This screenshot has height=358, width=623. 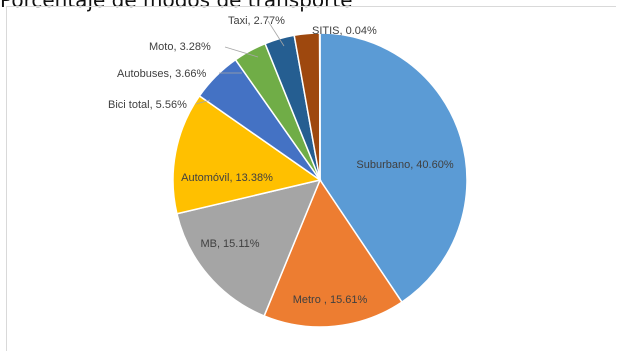 I want to click on pie-slice-metro, so click(x=333, y=253).